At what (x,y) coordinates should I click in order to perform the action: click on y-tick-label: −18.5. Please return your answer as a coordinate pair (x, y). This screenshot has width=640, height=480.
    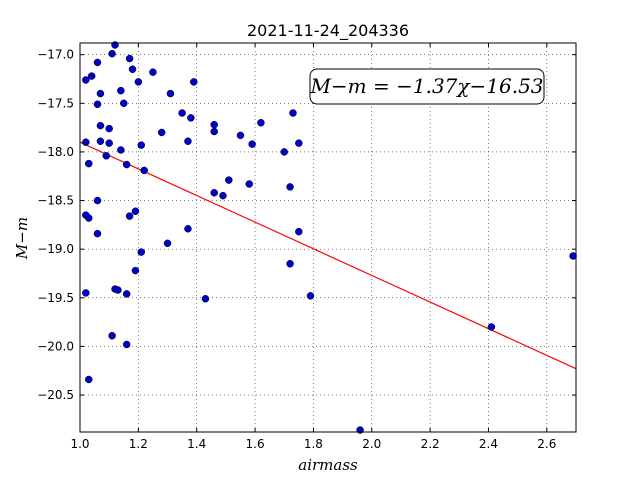
    Looking at the image, I should click on (55, 201).